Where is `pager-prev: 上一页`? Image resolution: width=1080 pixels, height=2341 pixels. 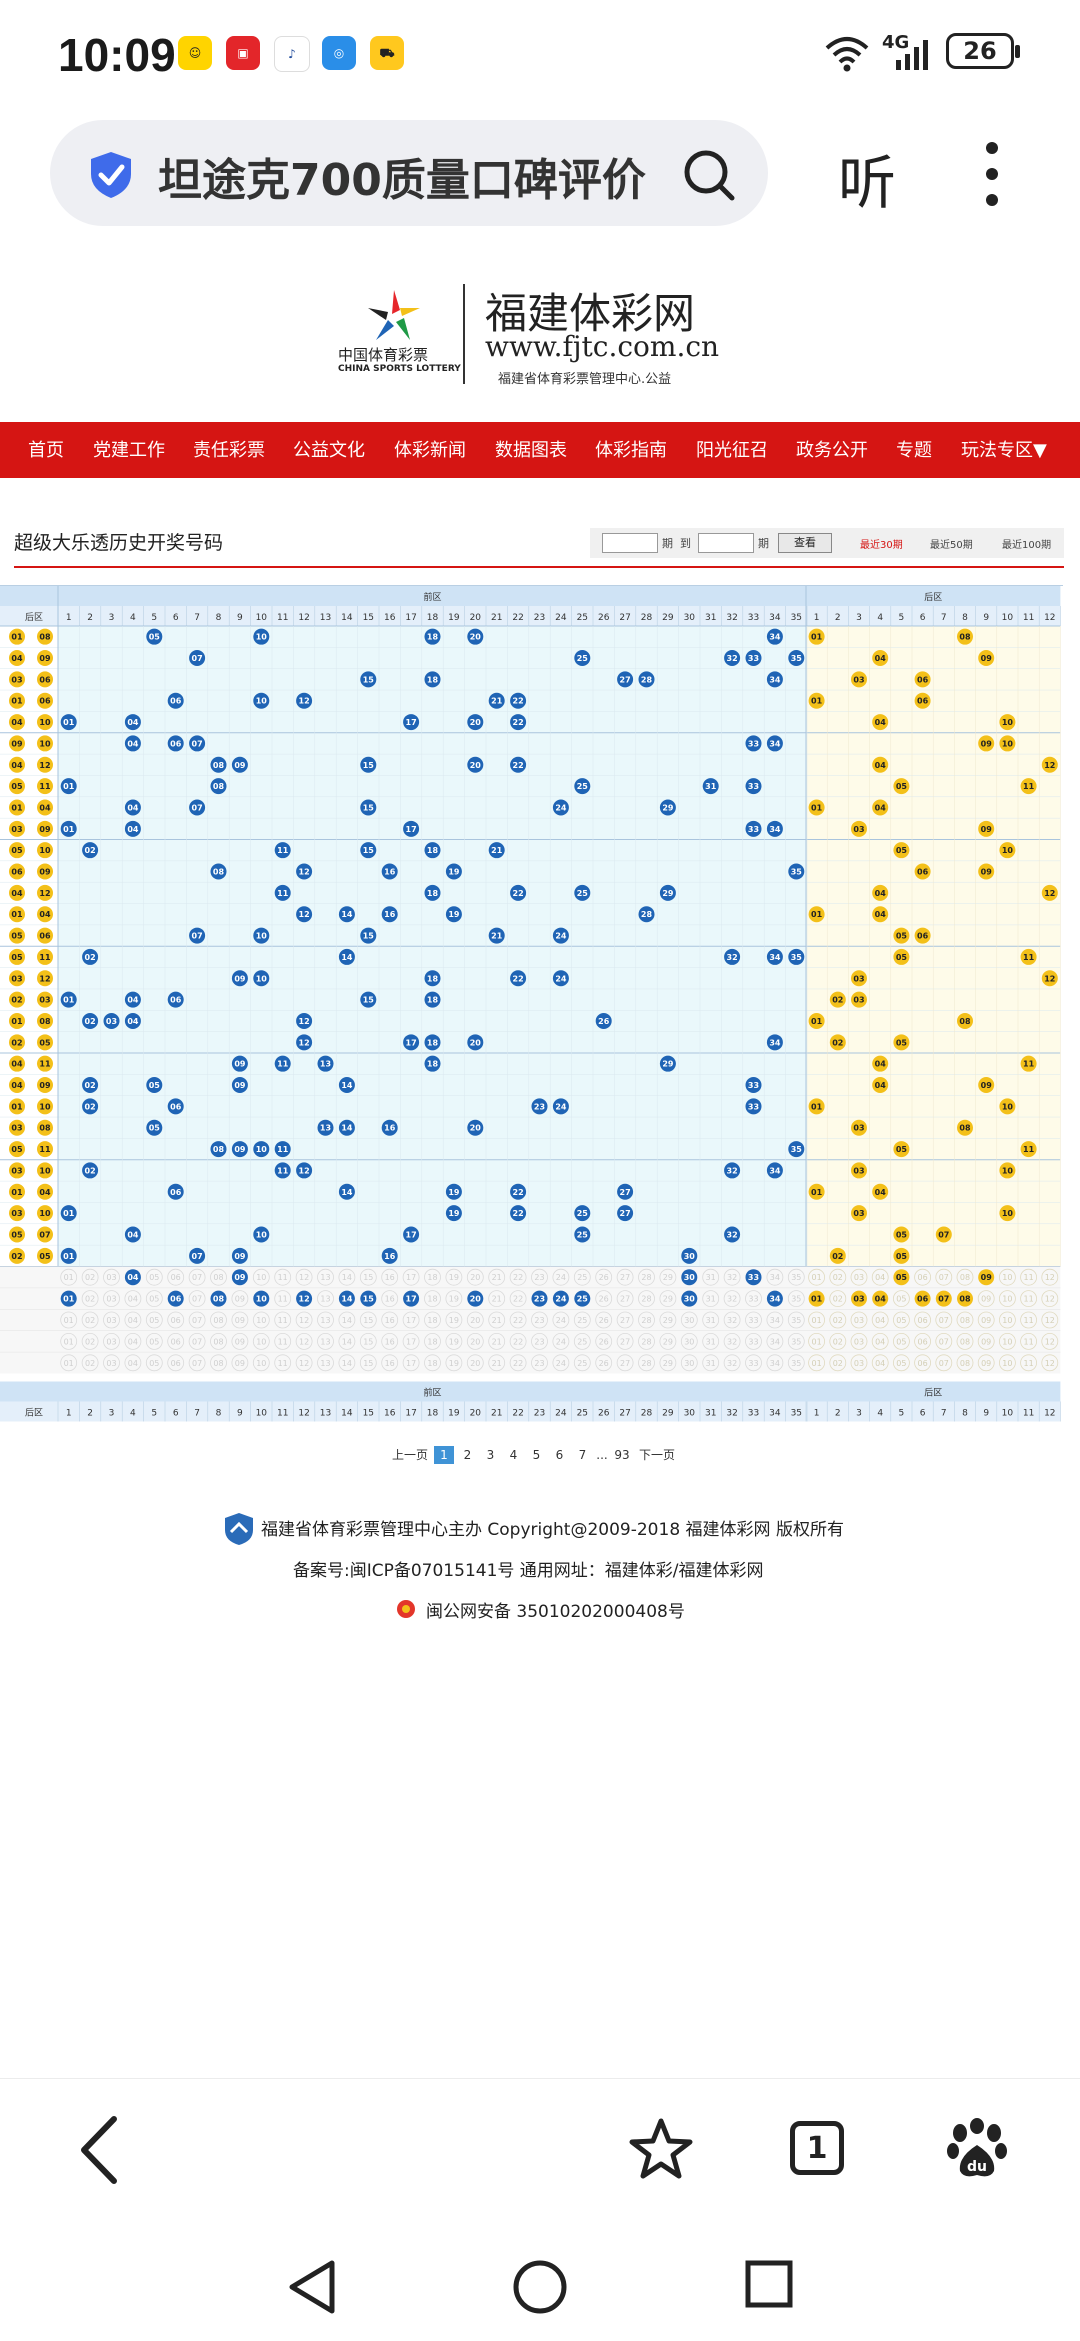 pager-prev: 上一页 is located at coordinates (409, 1455).